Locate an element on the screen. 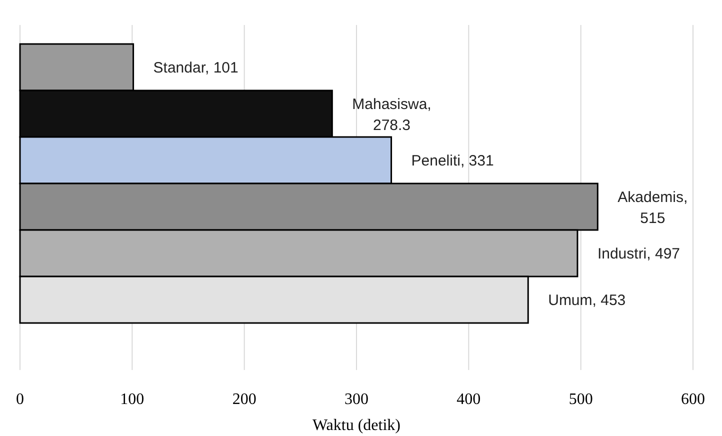 The image size is (722, 436). data-label: Umum, 453 is located at coordinates (587, 300).